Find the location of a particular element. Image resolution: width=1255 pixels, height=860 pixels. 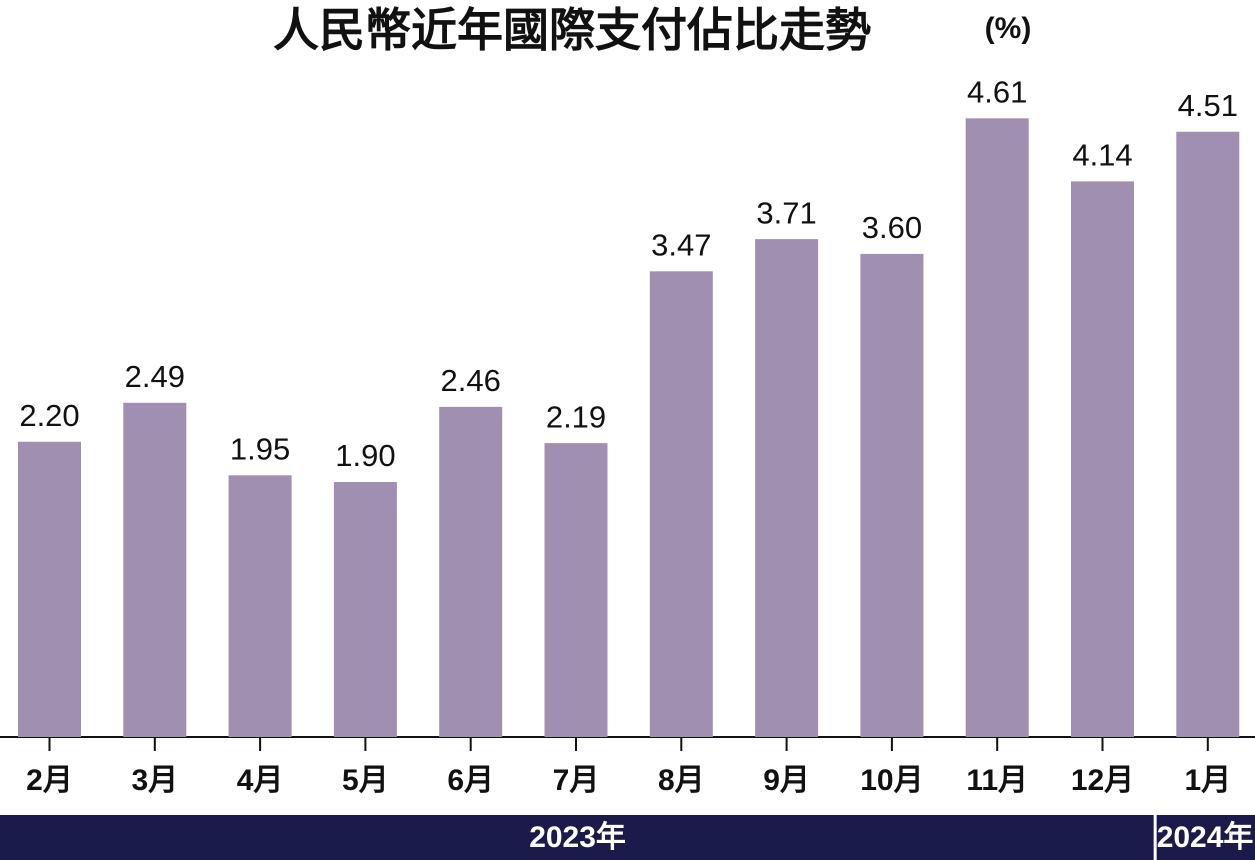

group-label: 2023年 is located at coordinates (577, 837).